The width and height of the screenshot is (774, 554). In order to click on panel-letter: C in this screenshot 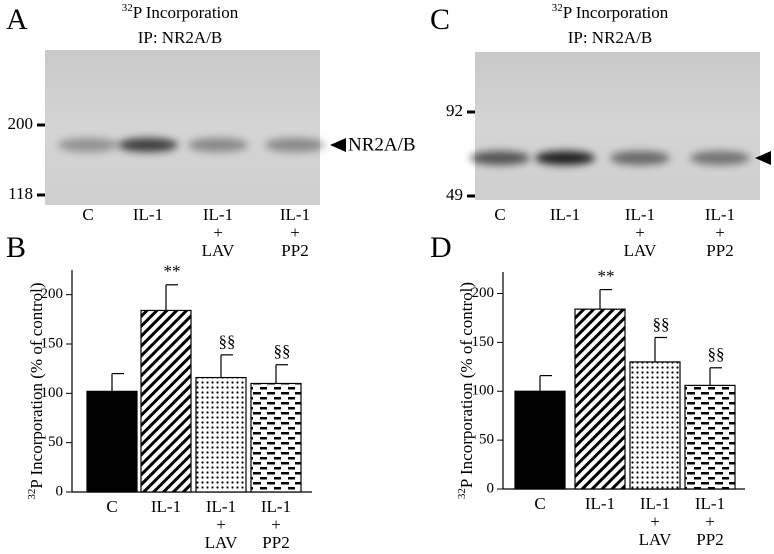, I will do `click(440, 19)`.